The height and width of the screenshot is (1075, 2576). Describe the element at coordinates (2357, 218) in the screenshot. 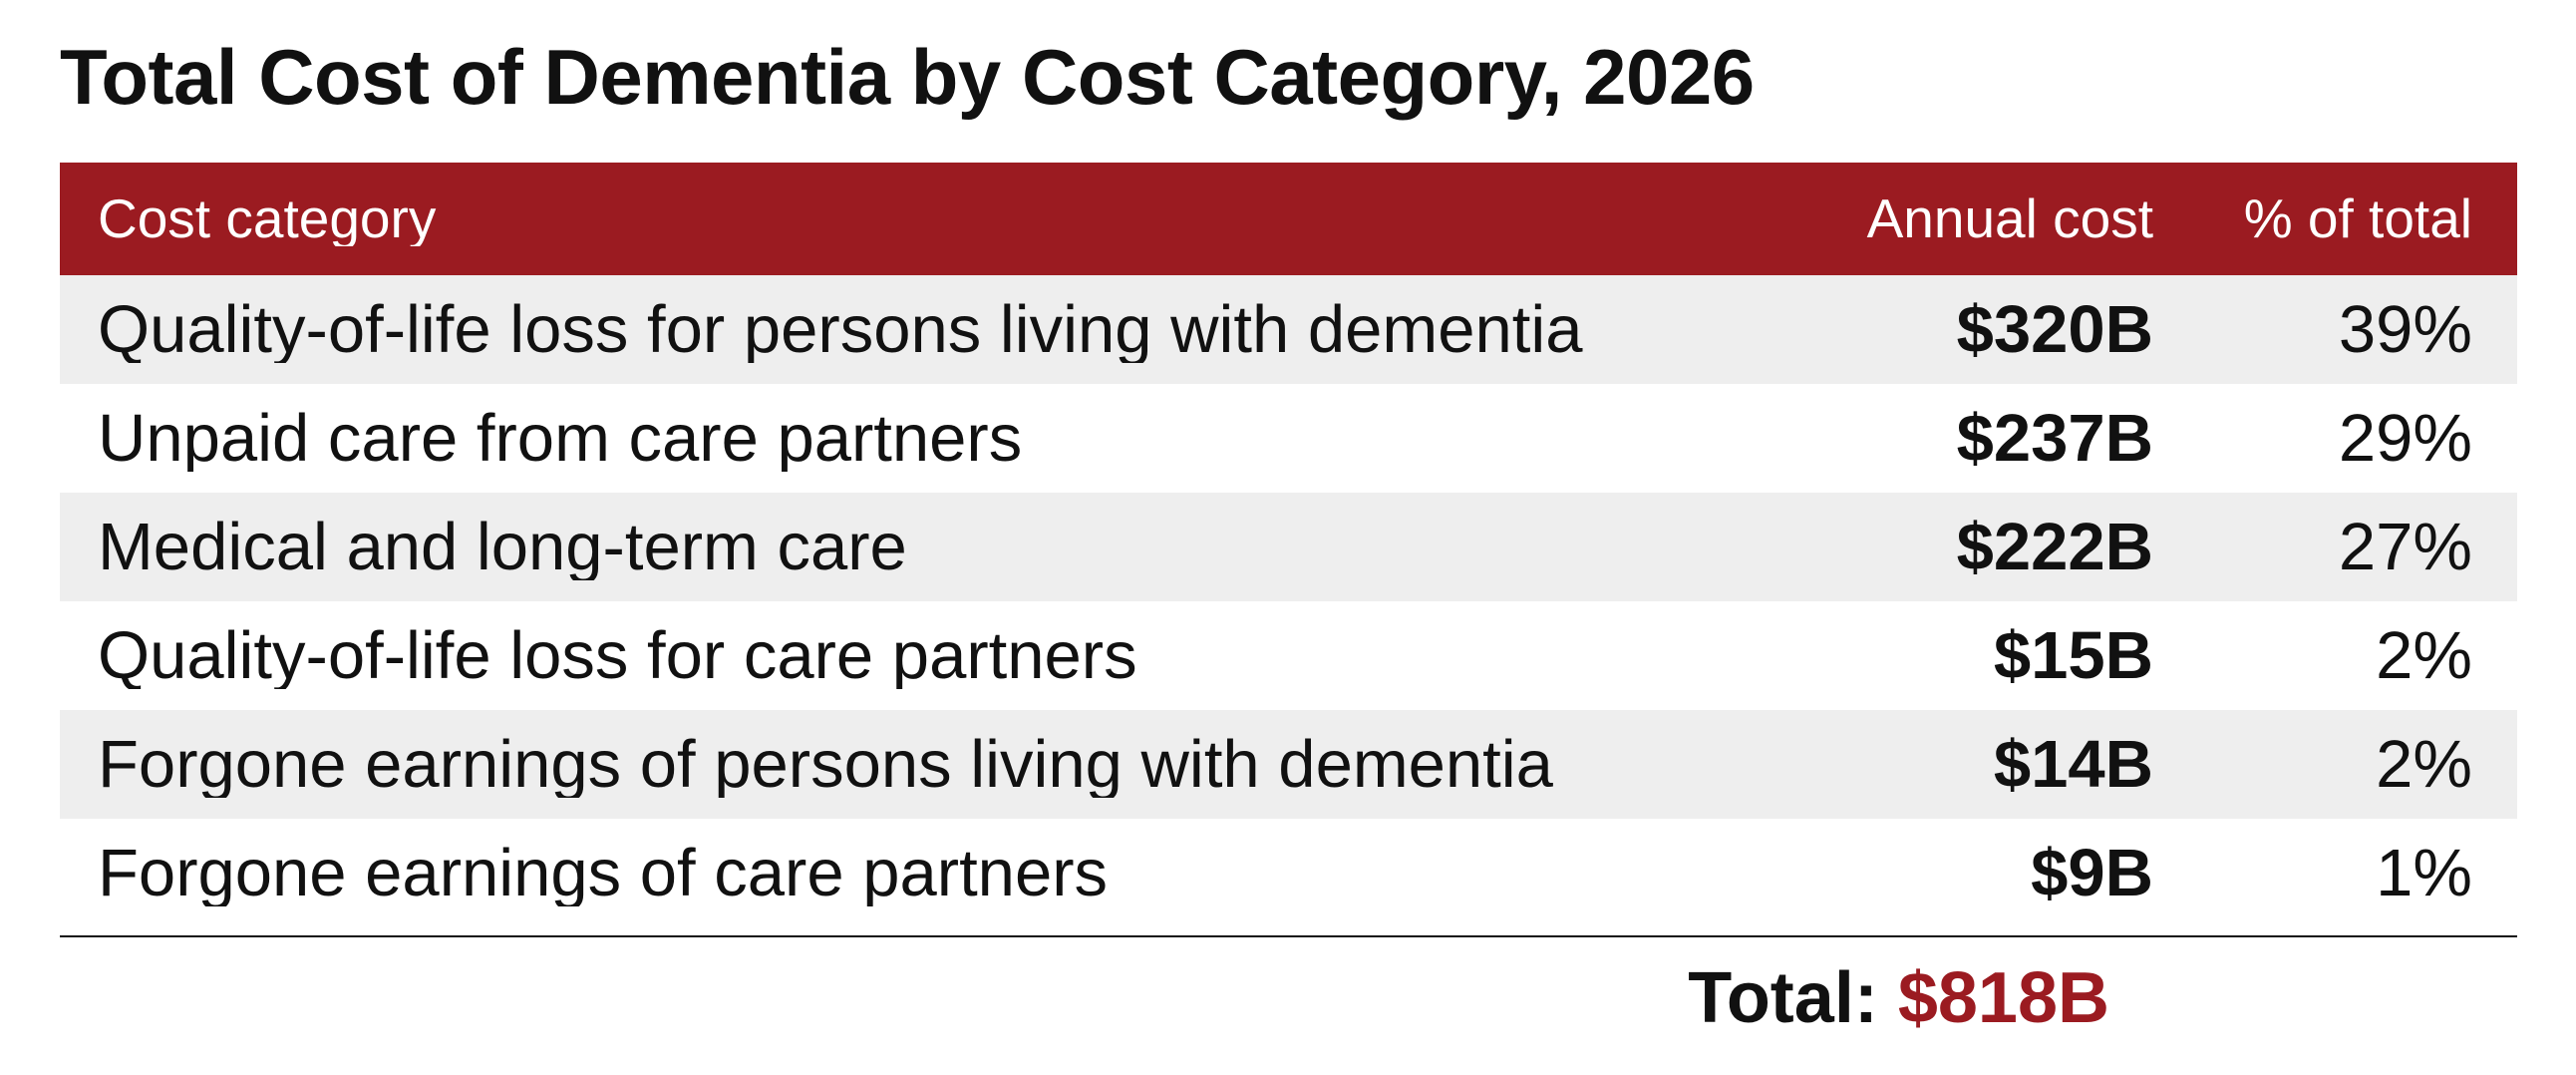

I see `header-percent: % of total` at that location.